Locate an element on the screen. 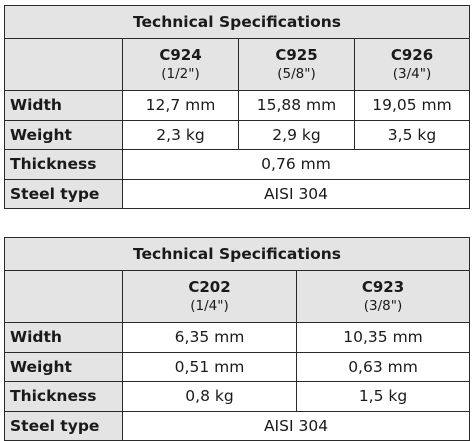 The image size is (474, 441). table-row-thickness: Thickness 0,8 kg 1,5 kg is located at coordinates (237, 396).